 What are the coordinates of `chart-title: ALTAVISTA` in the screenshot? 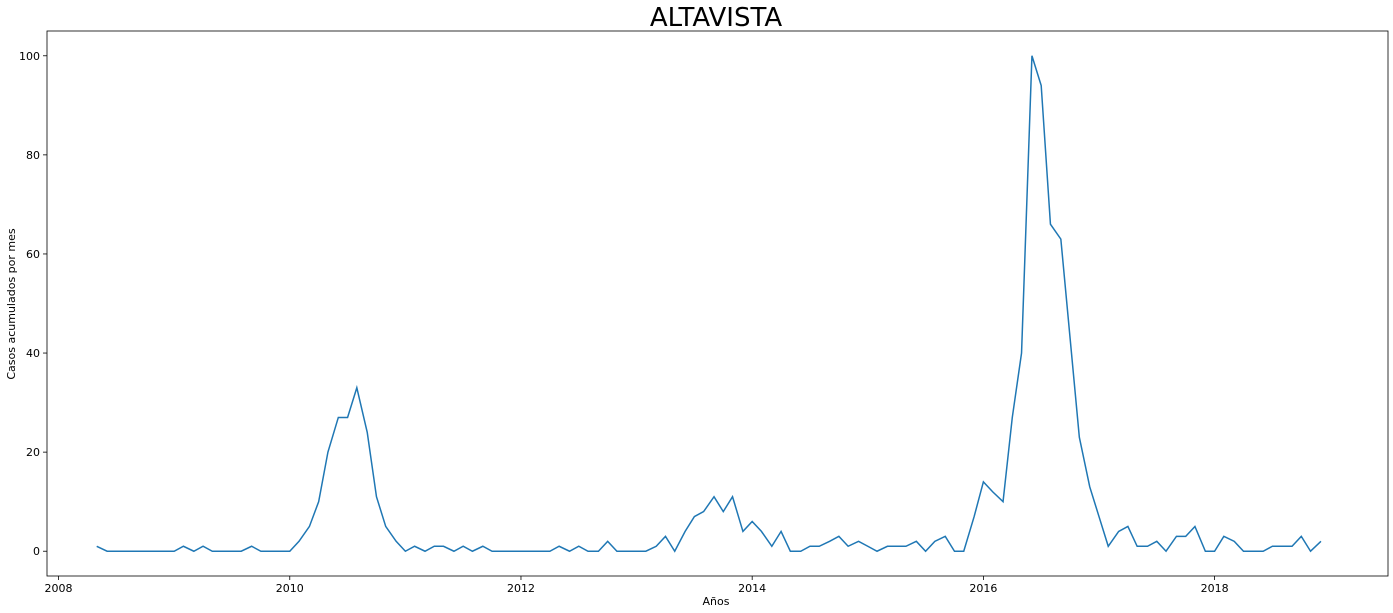 It's located at (716, 18).